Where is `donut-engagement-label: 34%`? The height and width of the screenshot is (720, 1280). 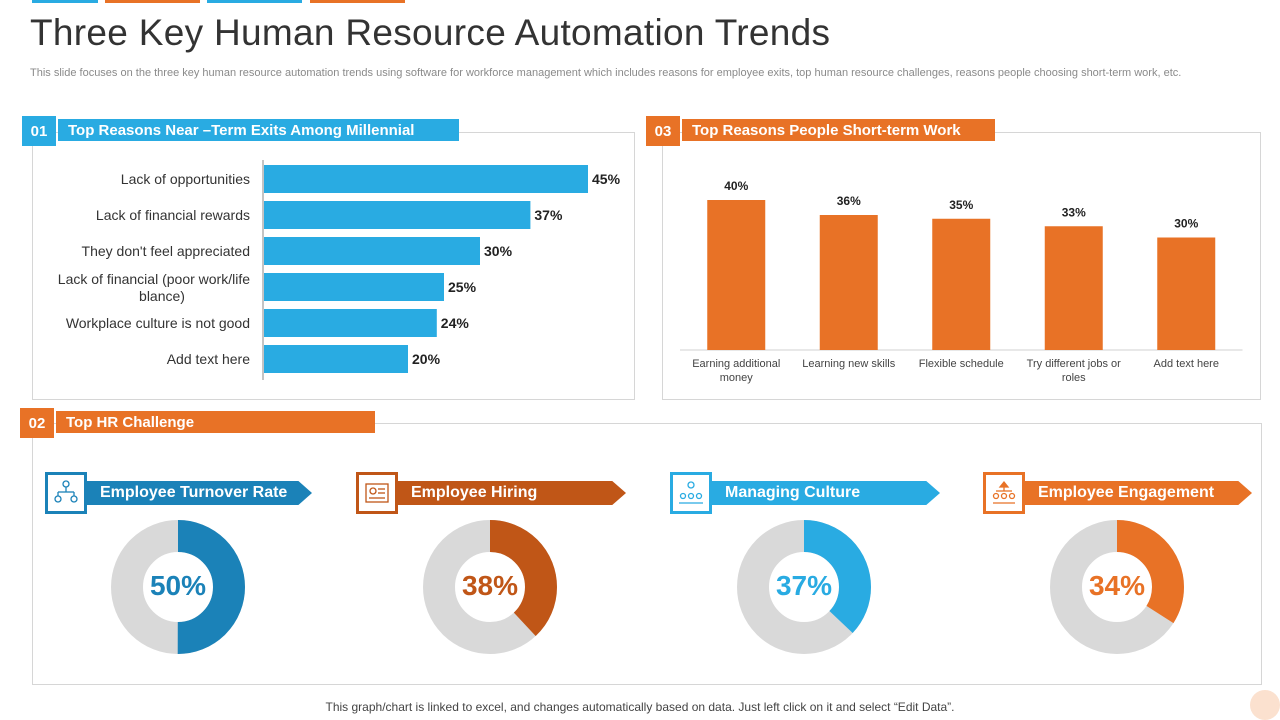 donut-engagement-label: 34% is located at coordinates (1117, 585).